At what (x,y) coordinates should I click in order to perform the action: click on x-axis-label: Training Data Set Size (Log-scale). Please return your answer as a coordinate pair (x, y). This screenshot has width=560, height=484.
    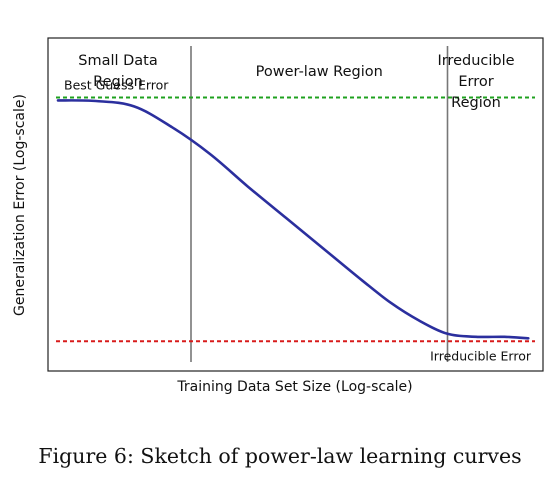
    Looking at the image, I should click on (294, 387).